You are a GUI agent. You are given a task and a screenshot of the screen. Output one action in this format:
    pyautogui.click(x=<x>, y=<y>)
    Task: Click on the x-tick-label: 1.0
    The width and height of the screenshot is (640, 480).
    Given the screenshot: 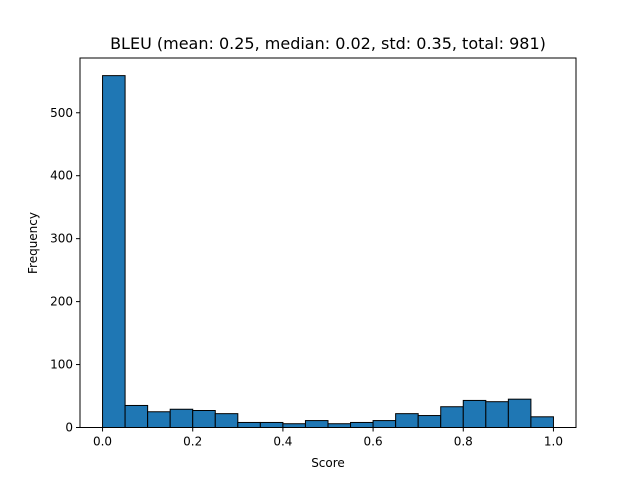 What is the action you would take?
    pyautogui.click(x=553, y=442)
    